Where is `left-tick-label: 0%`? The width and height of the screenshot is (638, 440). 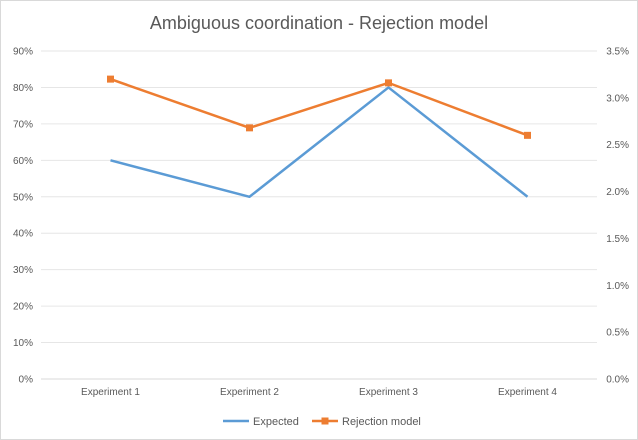
left-tick-label: 0% is located at coordinates (26, 380).